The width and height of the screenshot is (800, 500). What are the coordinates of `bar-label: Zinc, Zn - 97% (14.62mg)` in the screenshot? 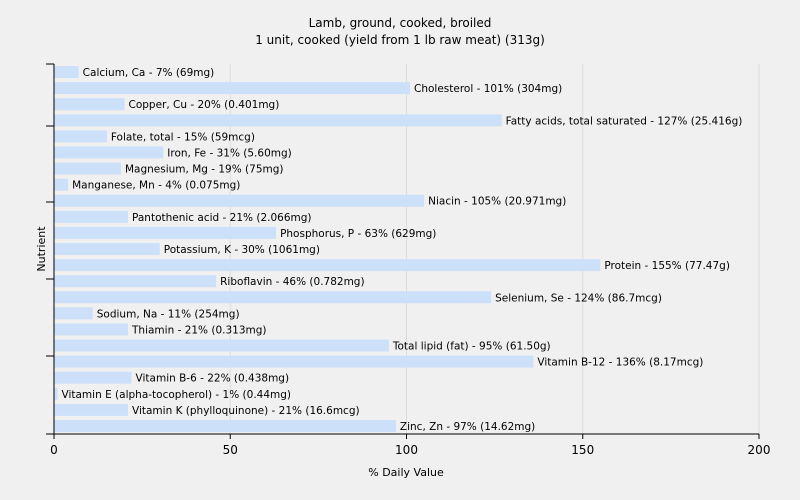 It's located at (467, 427).